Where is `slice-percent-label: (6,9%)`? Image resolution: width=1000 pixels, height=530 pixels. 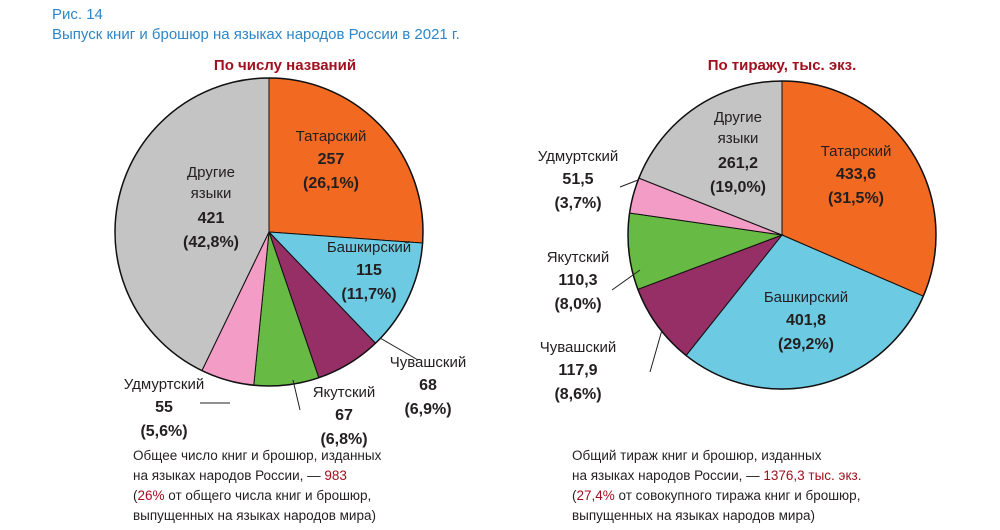
slice-percent-label: (6,9%) is located at coordinates (427, 409).